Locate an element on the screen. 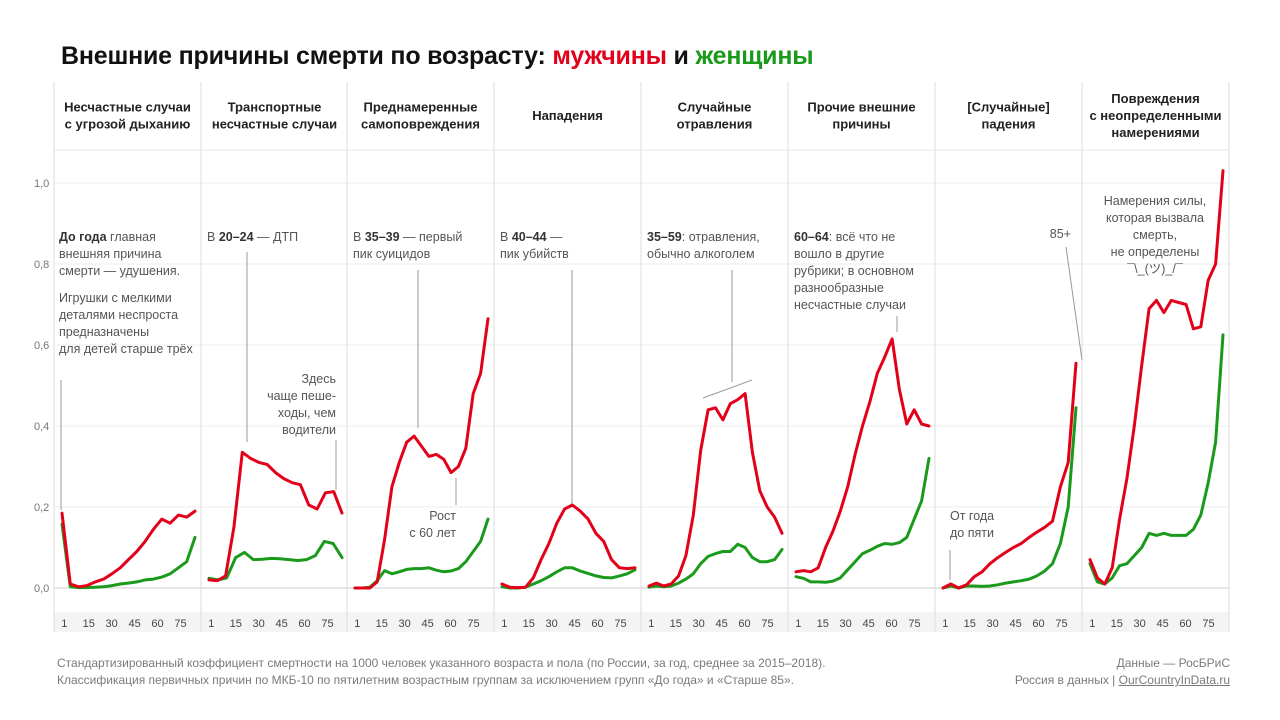 The image size is (1280, 720). annotation-span: — is located at coordinates (555, 237).